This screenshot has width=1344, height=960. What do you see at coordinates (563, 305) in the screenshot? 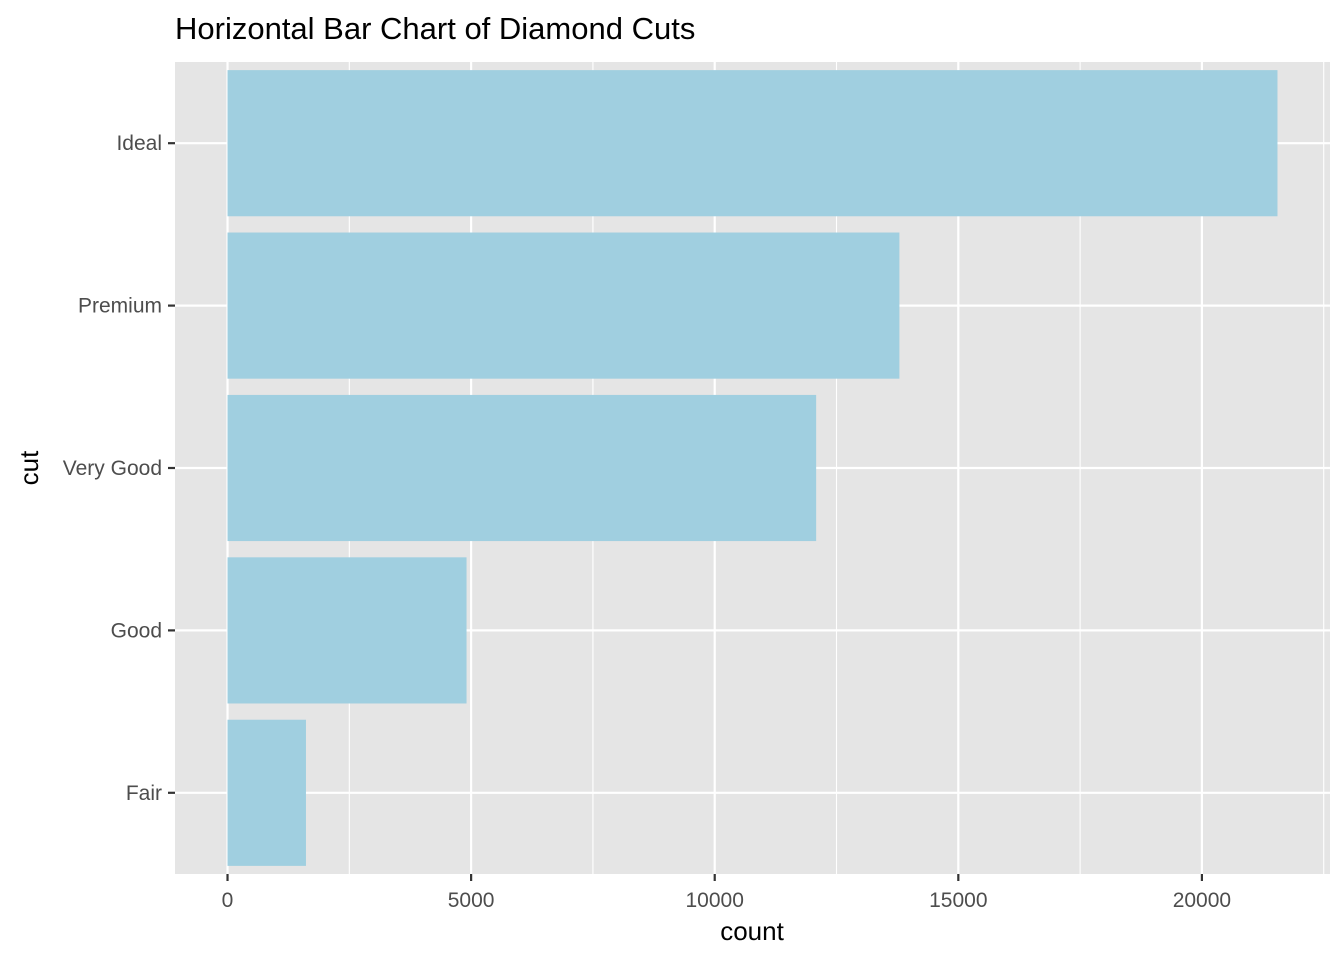
I see `bar-premium` at bounding box center [563, 305].